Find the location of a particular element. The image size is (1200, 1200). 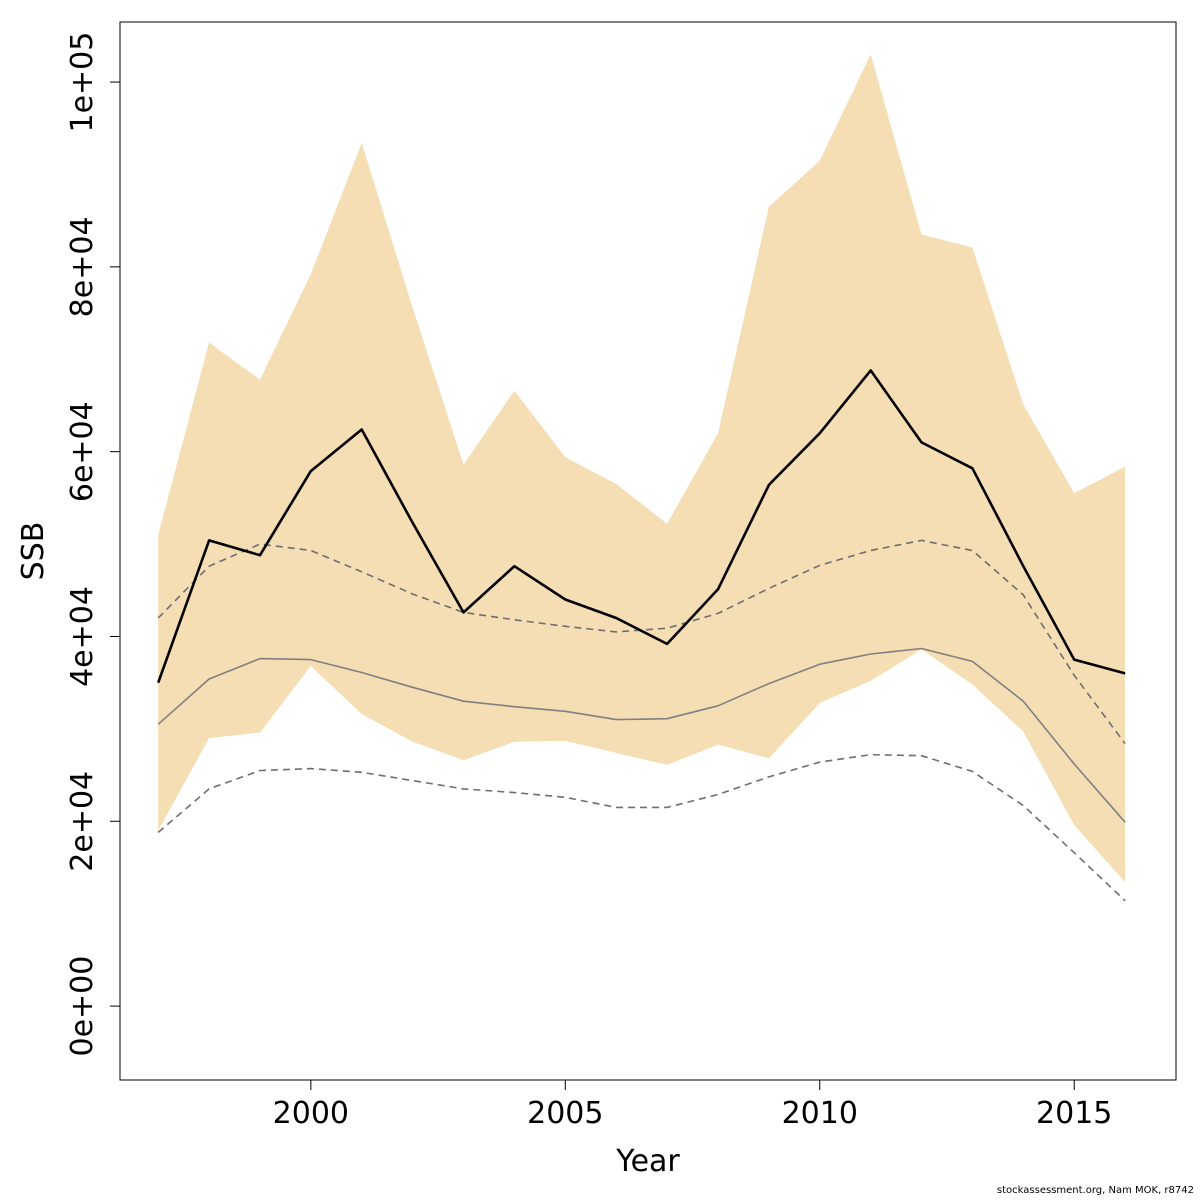

y-tick-label: 1e+05 is located at coordinates (82, 82).